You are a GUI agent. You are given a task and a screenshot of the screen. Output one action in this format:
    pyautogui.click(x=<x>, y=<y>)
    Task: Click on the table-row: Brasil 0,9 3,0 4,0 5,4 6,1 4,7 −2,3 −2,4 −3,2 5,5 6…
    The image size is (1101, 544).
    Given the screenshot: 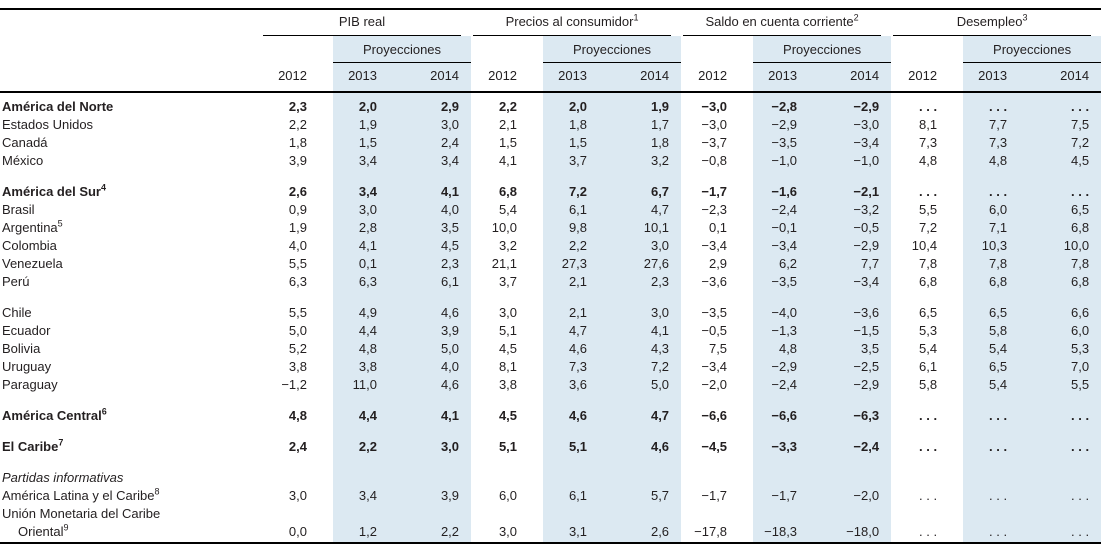 What is the action you would take?
    pyautogui.click(x=550, y=210)
    